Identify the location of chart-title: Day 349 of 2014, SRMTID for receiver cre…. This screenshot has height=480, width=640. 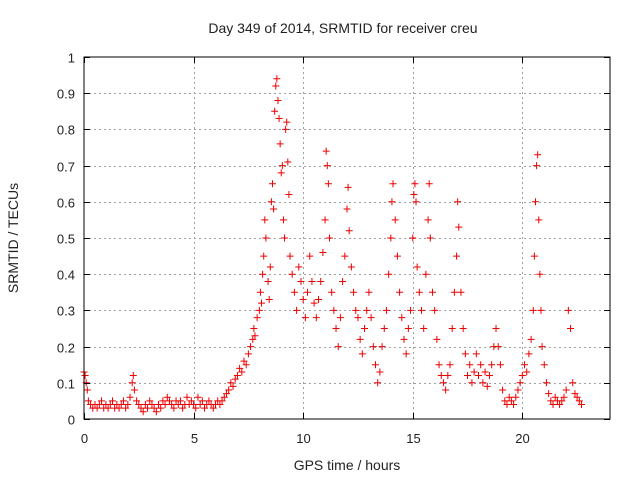
(342, 28).